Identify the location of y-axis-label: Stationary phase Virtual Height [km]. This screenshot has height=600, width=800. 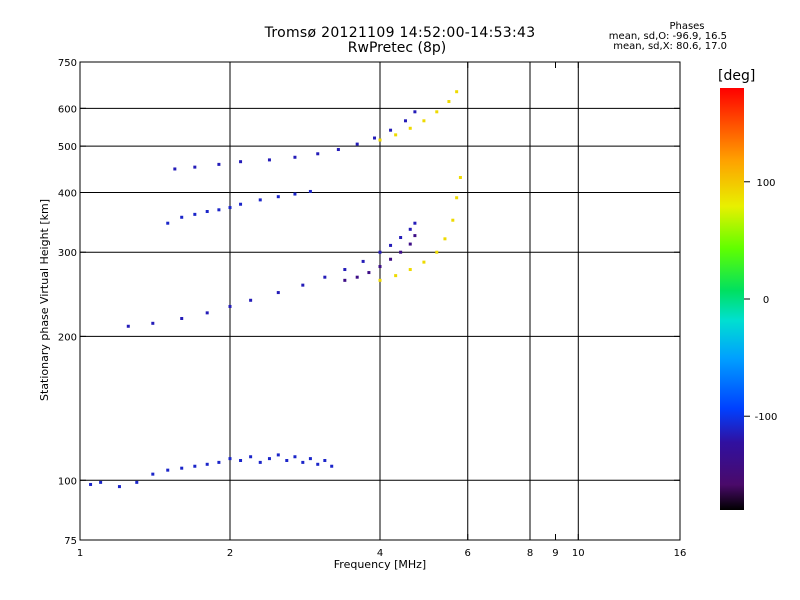
(44, 300).